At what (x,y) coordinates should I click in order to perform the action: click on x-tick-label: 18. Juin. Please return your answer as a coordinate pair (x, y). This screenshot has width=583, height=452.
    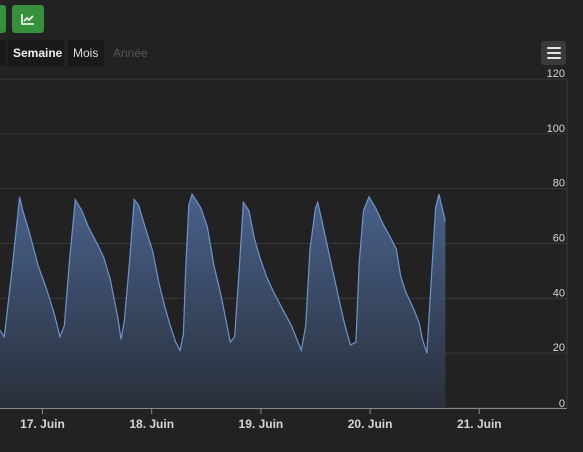
    Looking at the image, I should click on (151, 424).